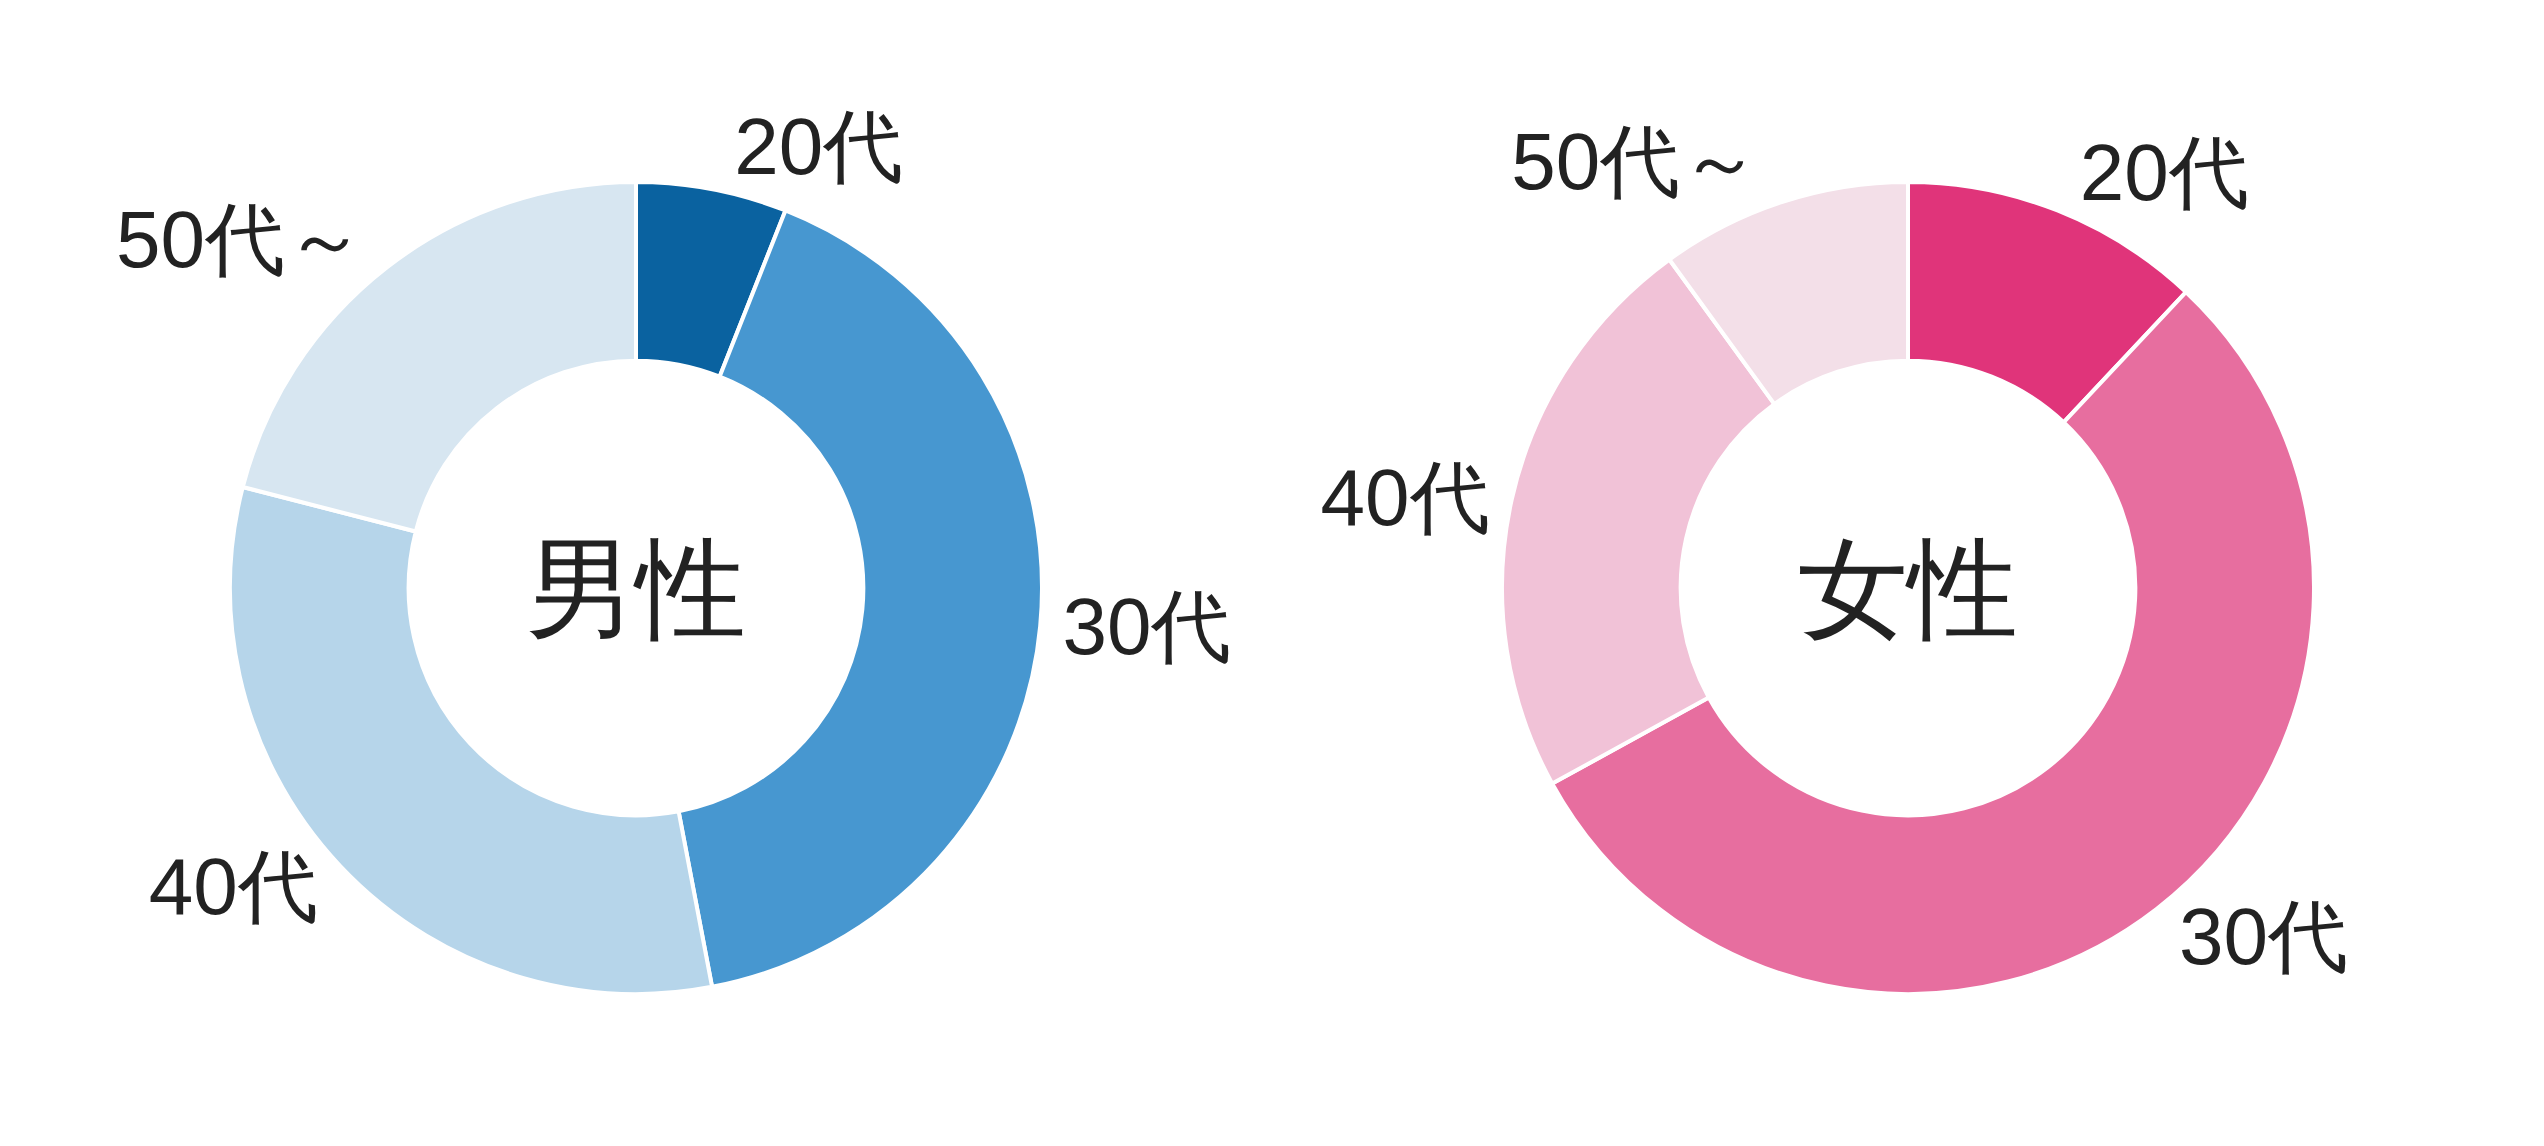  What do you see at coordinates (1908, 588) in the screenshot?
I see `text: 女性` at bounding box center [1908, 588].